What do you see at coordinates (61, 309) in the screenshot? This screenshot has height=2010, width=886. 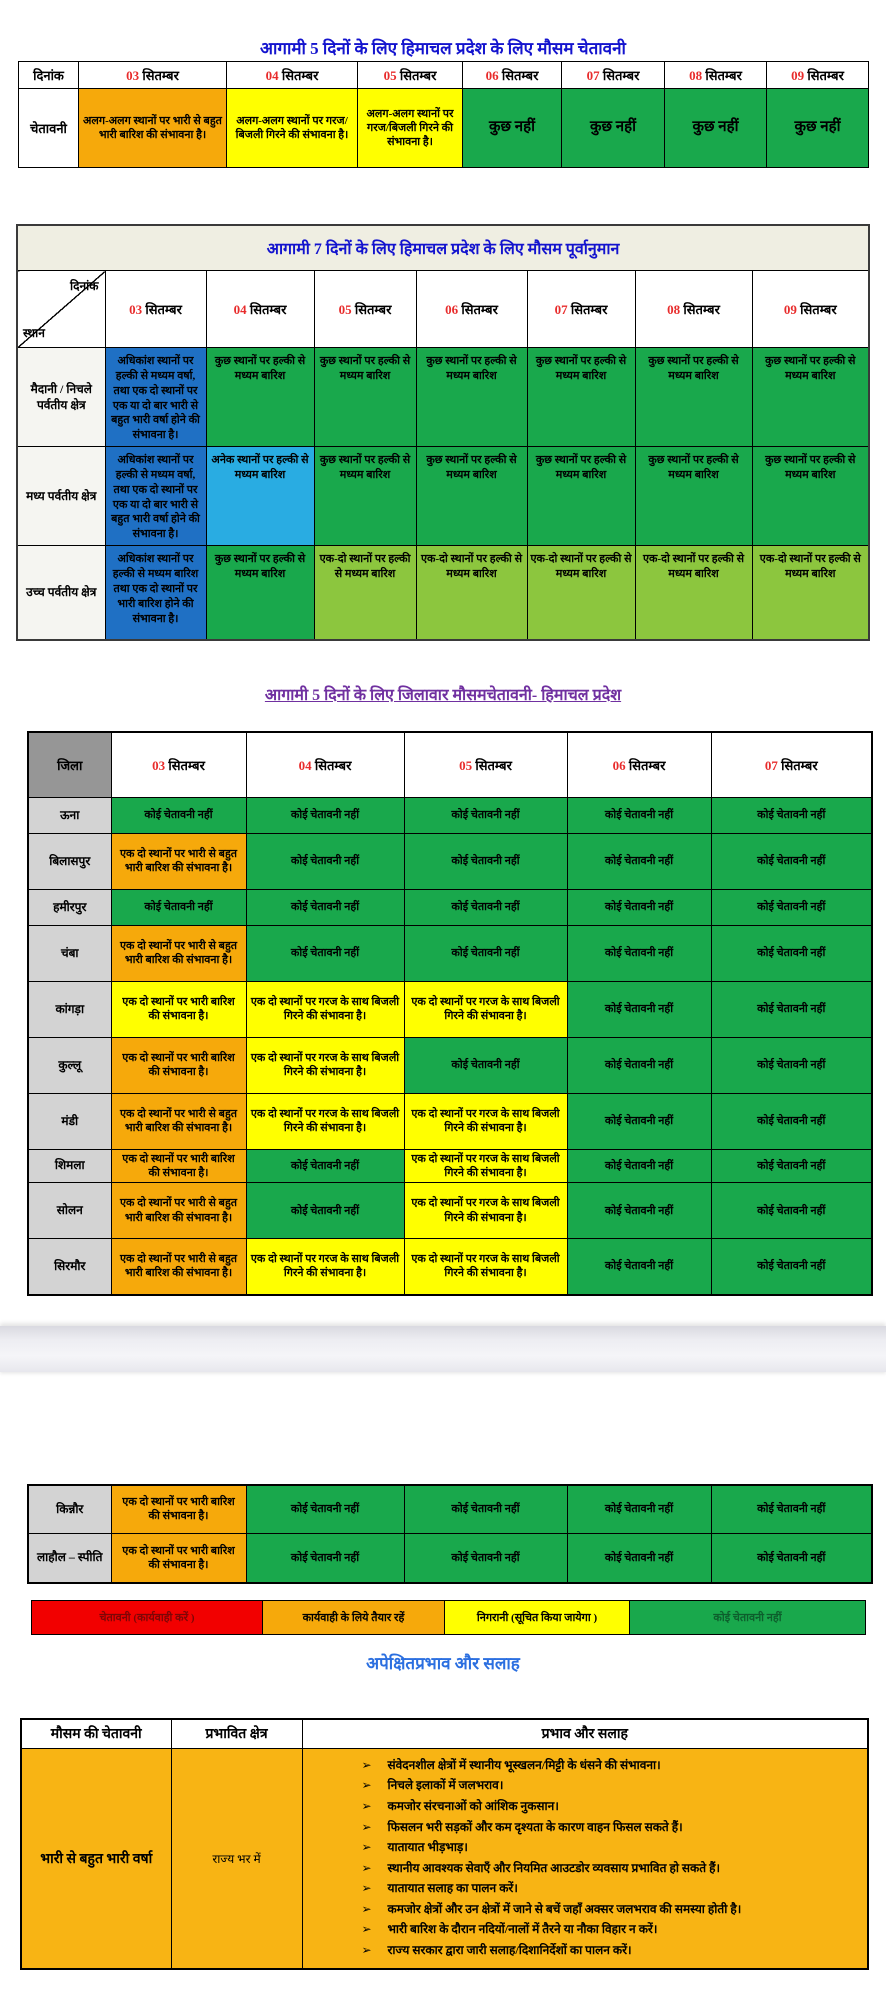 I see `date-place-corner-cell: दिनांक स्थान` at bounding box center [61, 309].